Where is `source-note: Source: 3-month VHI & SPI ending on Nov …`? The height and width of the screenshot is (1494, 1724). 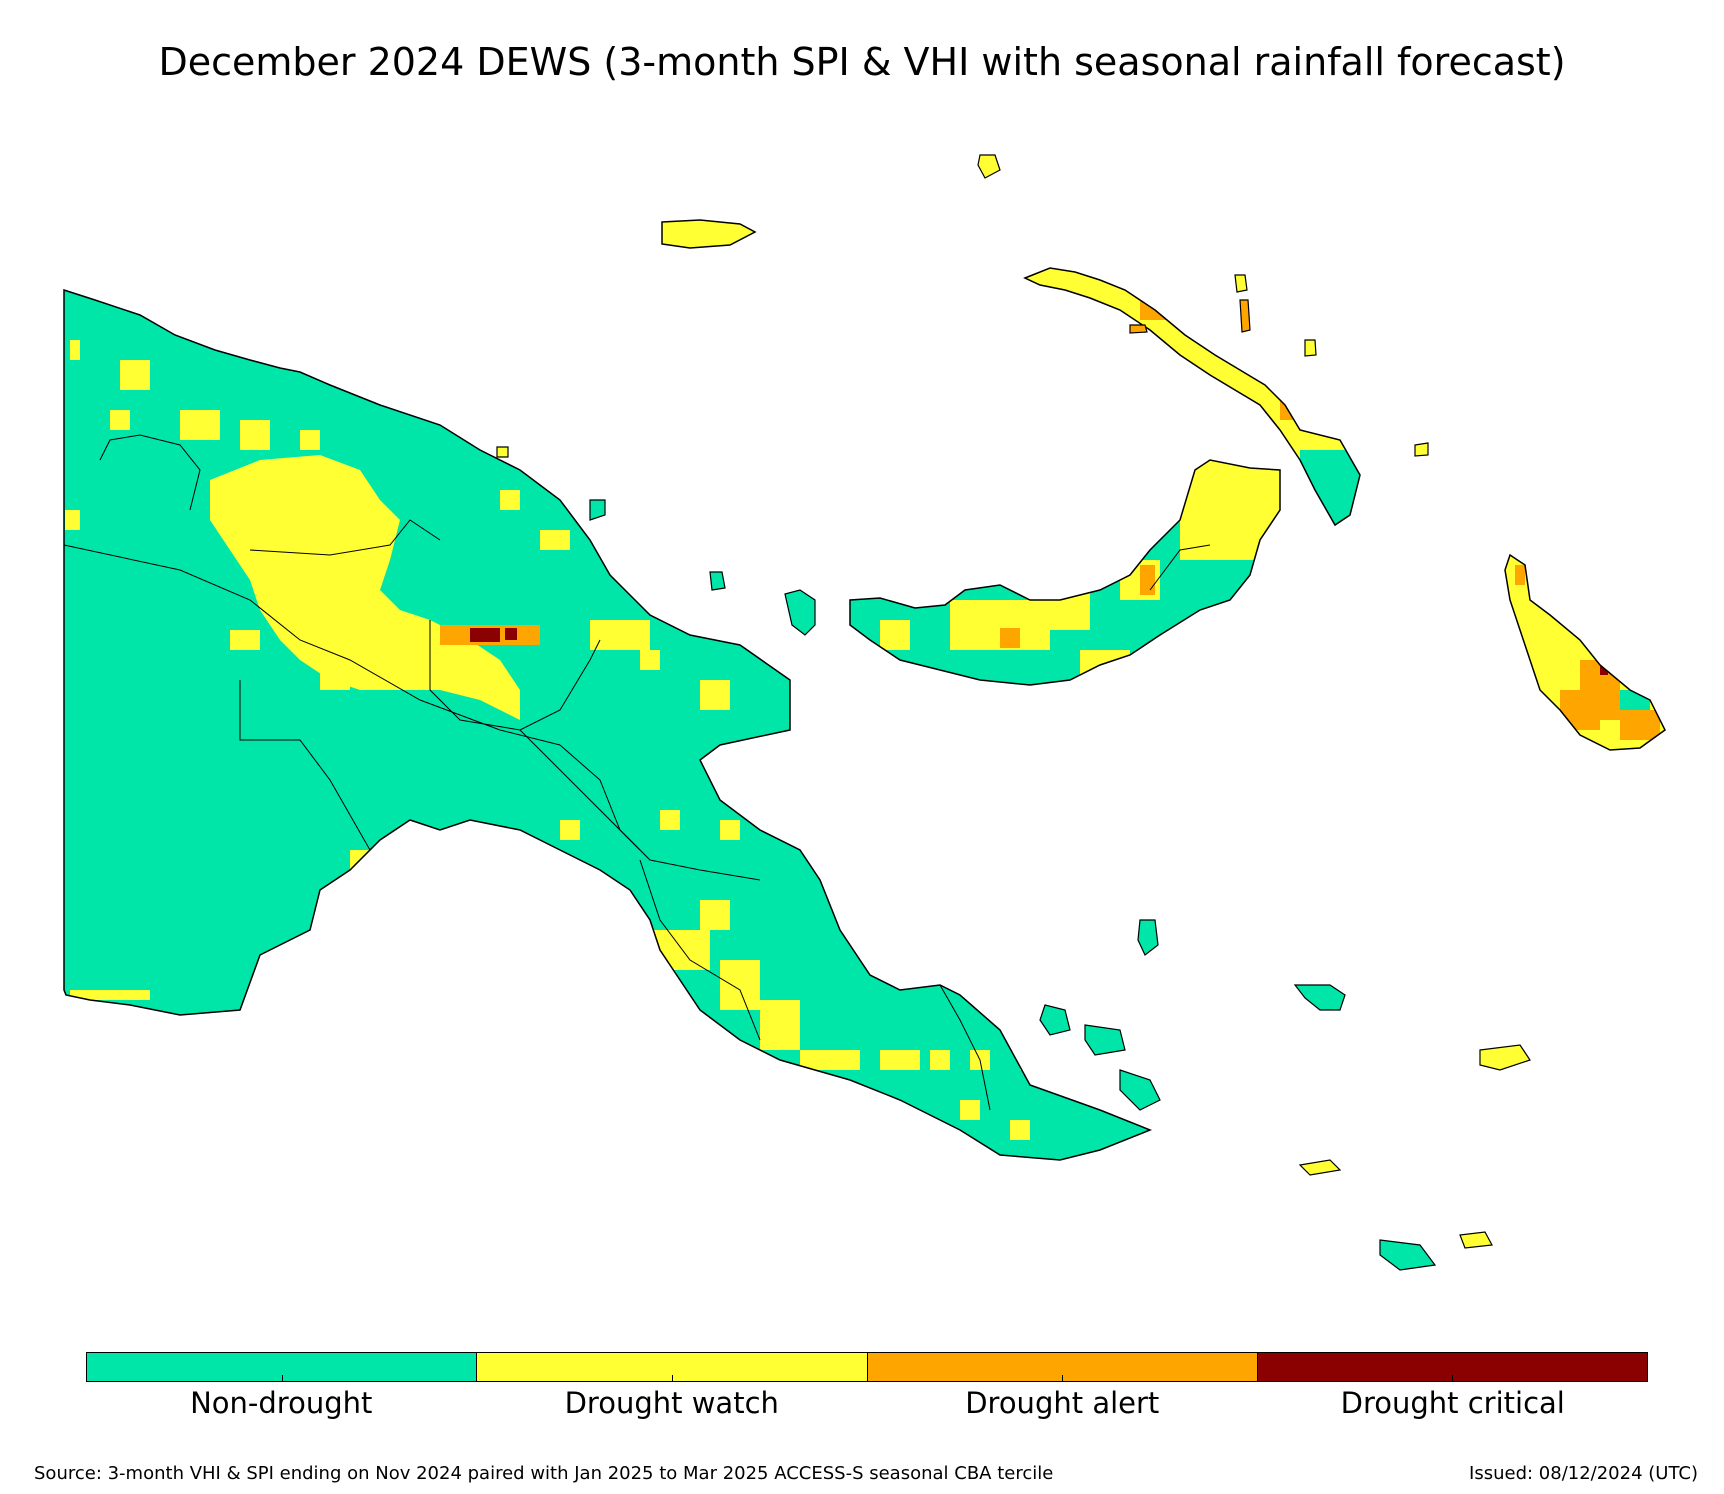 source-note: Source: 3-month VHI & SPI ending on Nov … is located at coordinates (544, 1473).